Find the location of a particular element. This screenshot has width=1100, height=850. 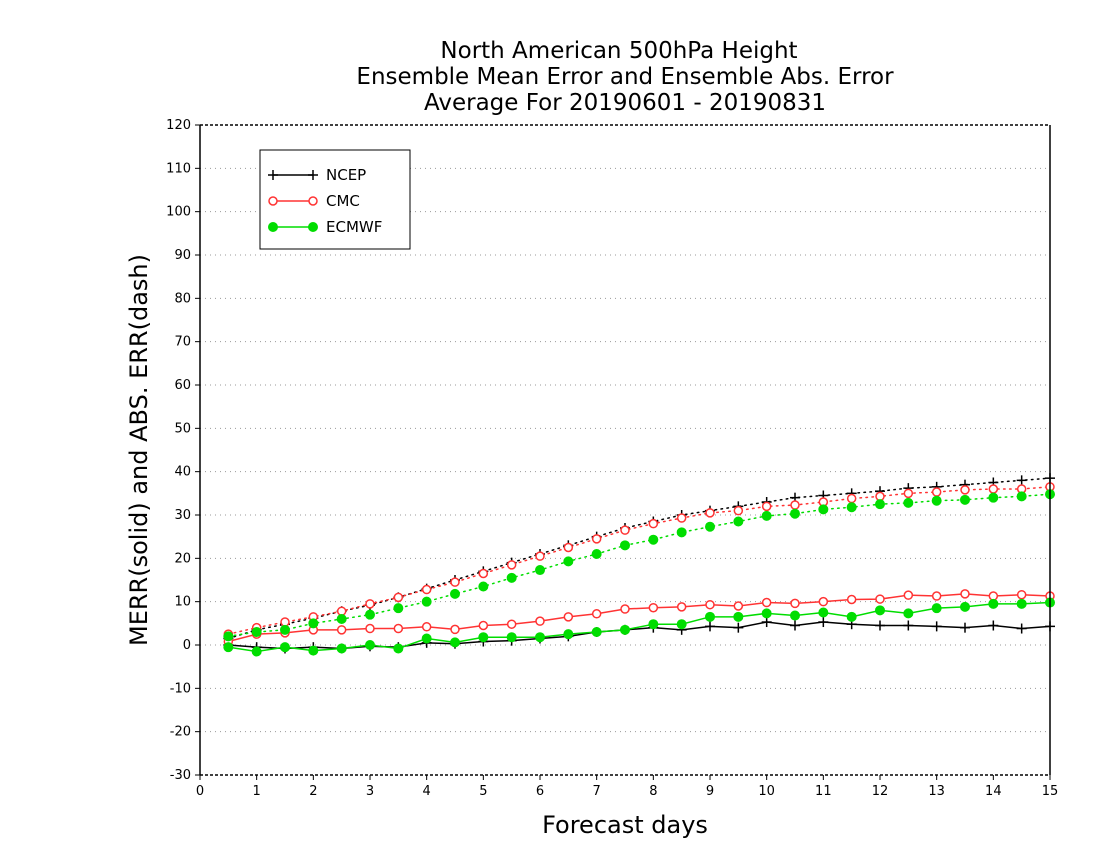

legend-box is located at coordinates (335, 199).